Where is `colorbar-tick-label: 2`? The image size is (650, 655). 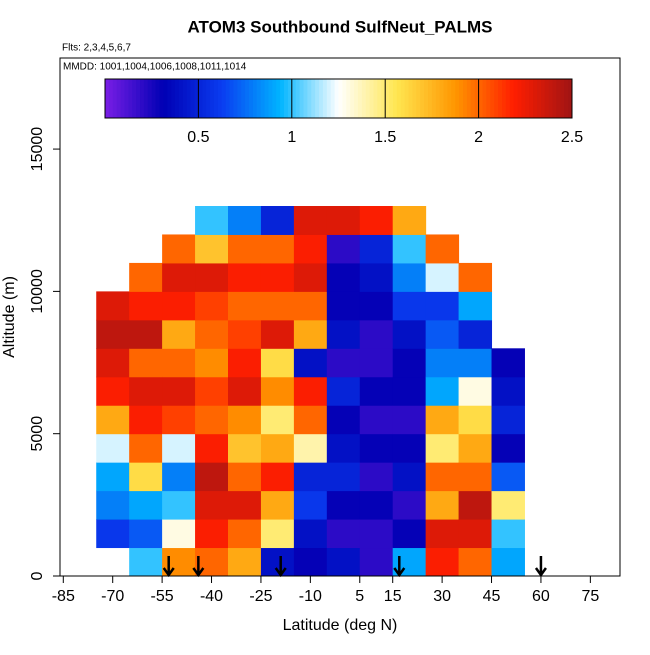 colorbar-tick-label: 2 is located at coordinates (478, 137).